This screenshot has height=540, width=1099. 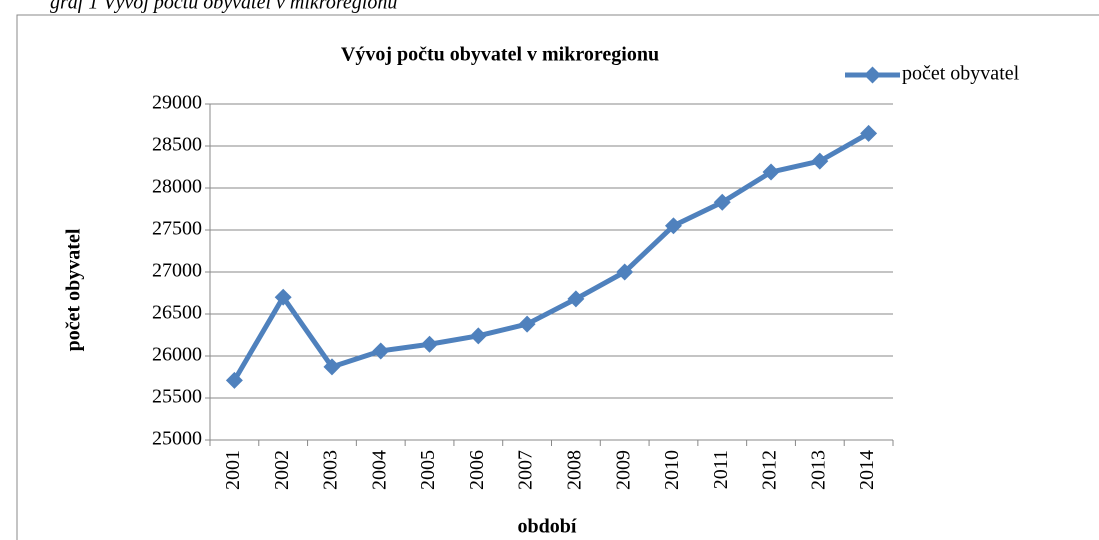 I want to click on y-tick-label: 26000, so click(x=177, y=355).